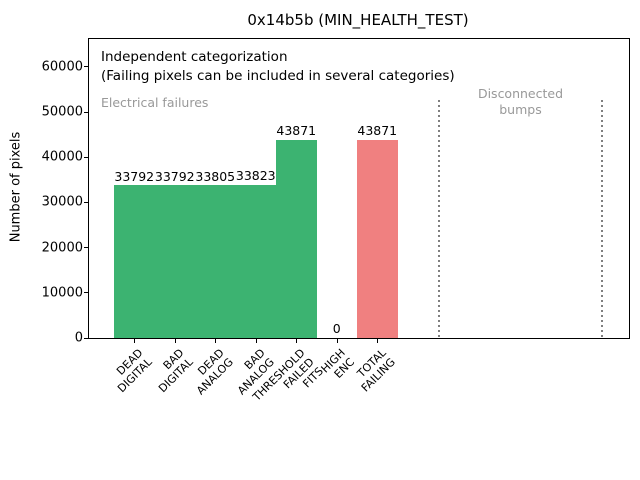  What do you see at coordinates (62, 157) in the screenshot?
I see `y-tick-label: 40000` at bounding box center [62, 157].